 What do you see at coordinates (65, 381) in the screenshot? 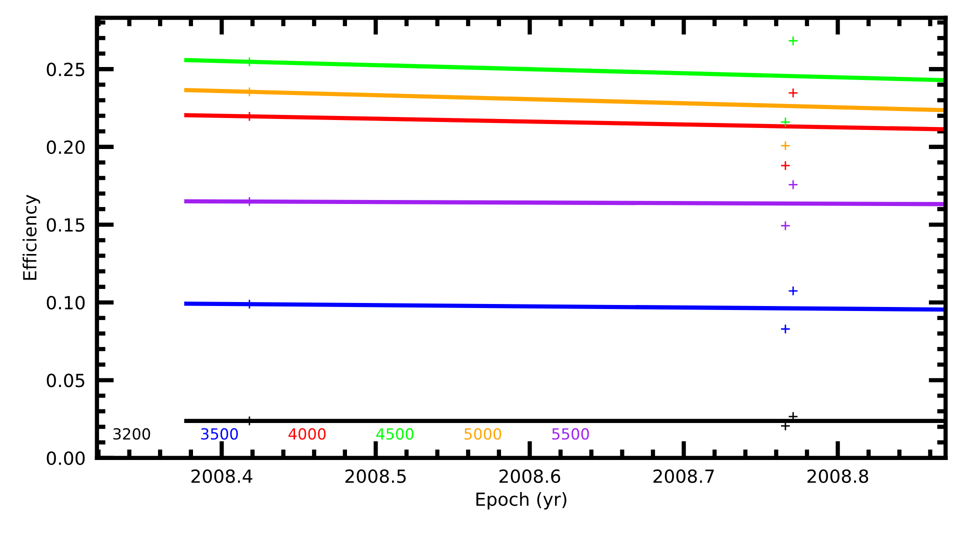
I see `y-tick-label: 0.05` at bounding box center [65, 381].